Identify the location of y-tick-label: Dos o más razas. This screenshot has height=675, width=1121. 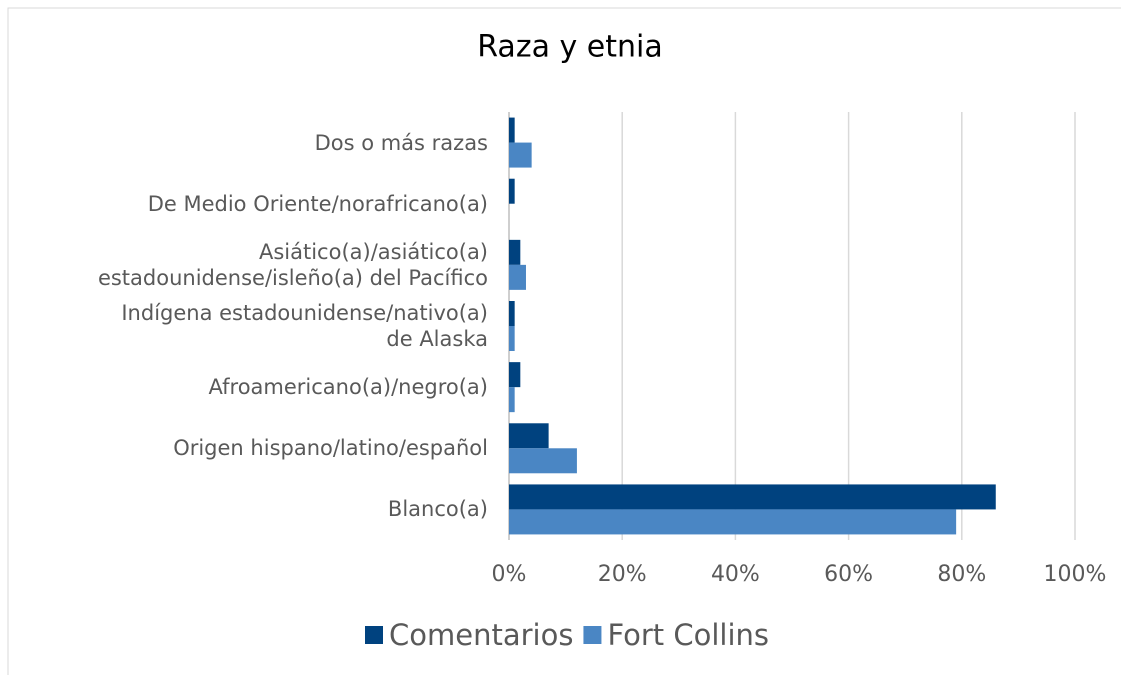
(401, 142).